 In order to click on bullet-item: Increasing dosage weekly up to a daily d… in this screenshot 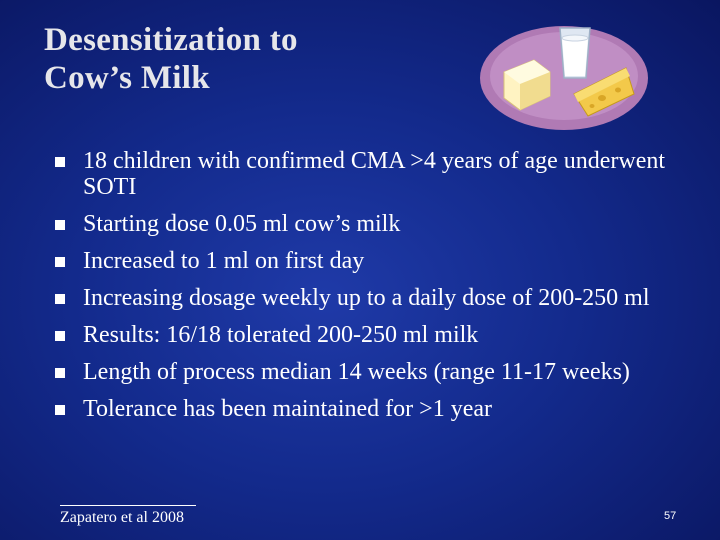, I will do `click(364, 298)`.